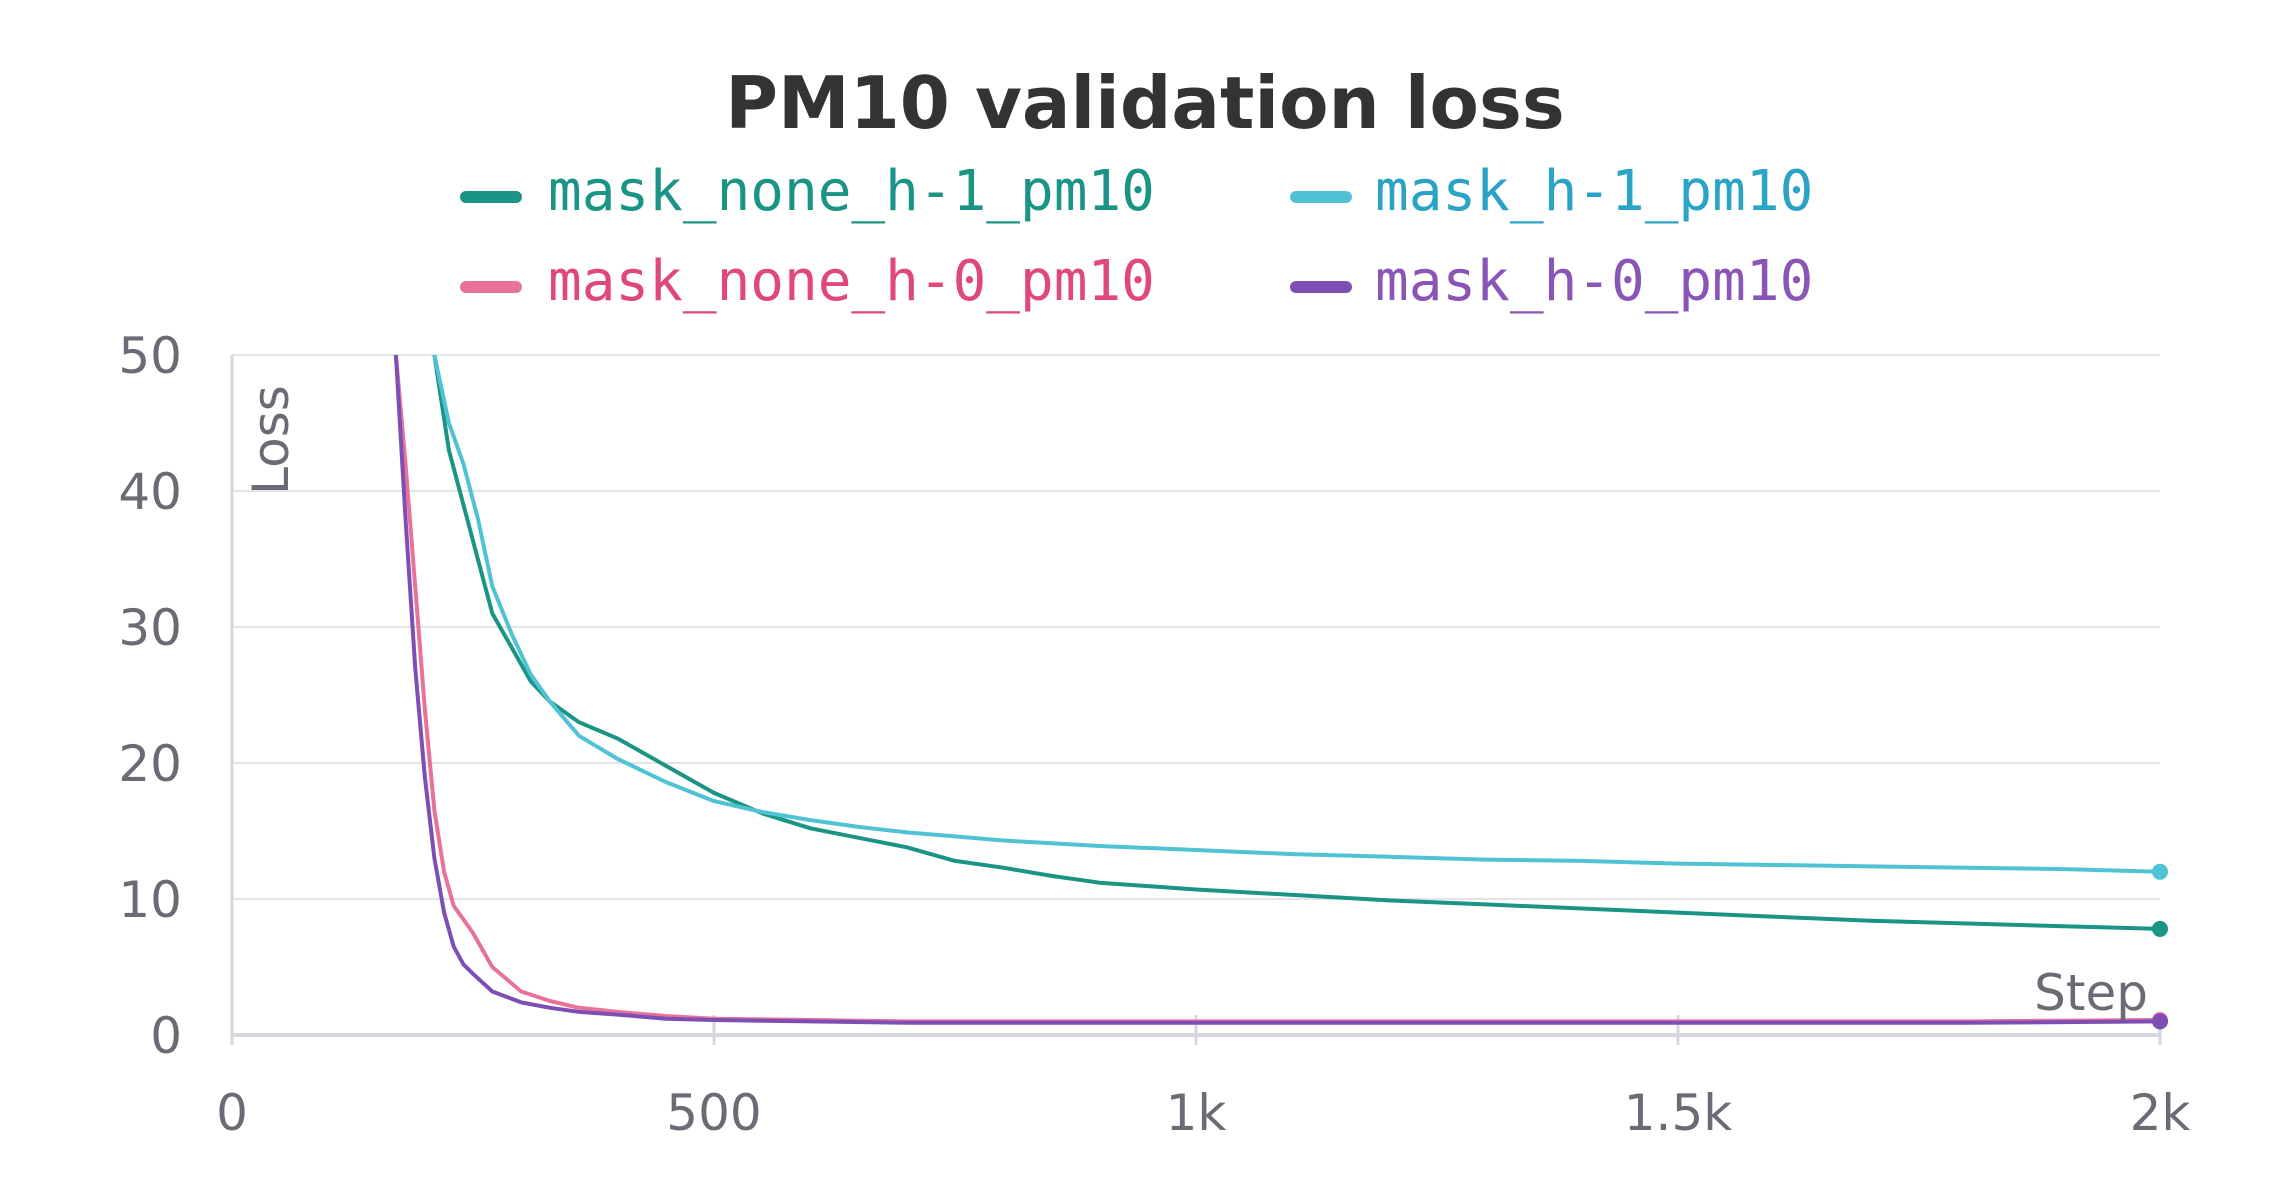 Image resolution: width=2275 pixels, height=1199 pixels. What do you see at coordinates (166, 1036) in the screenshot?
I see `y-tick-label: 0` at bounding box center [166, 1036].